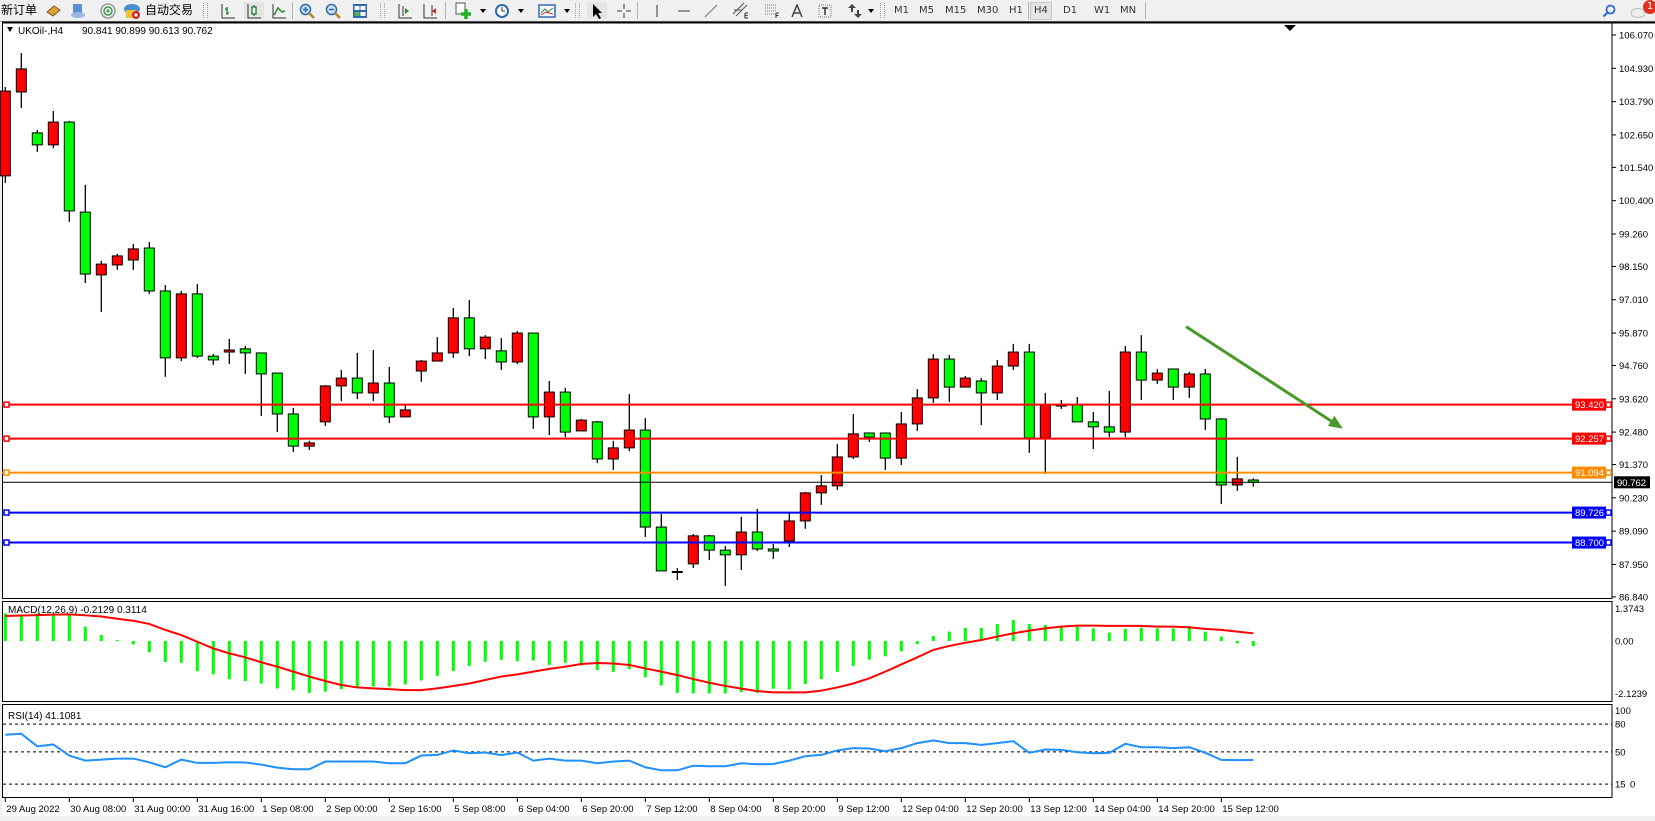 This screenshot has height=821, width=1655. Describe the element at coordinates (624, 10) in the screenshot. I see `crosshair-icon` at that location.